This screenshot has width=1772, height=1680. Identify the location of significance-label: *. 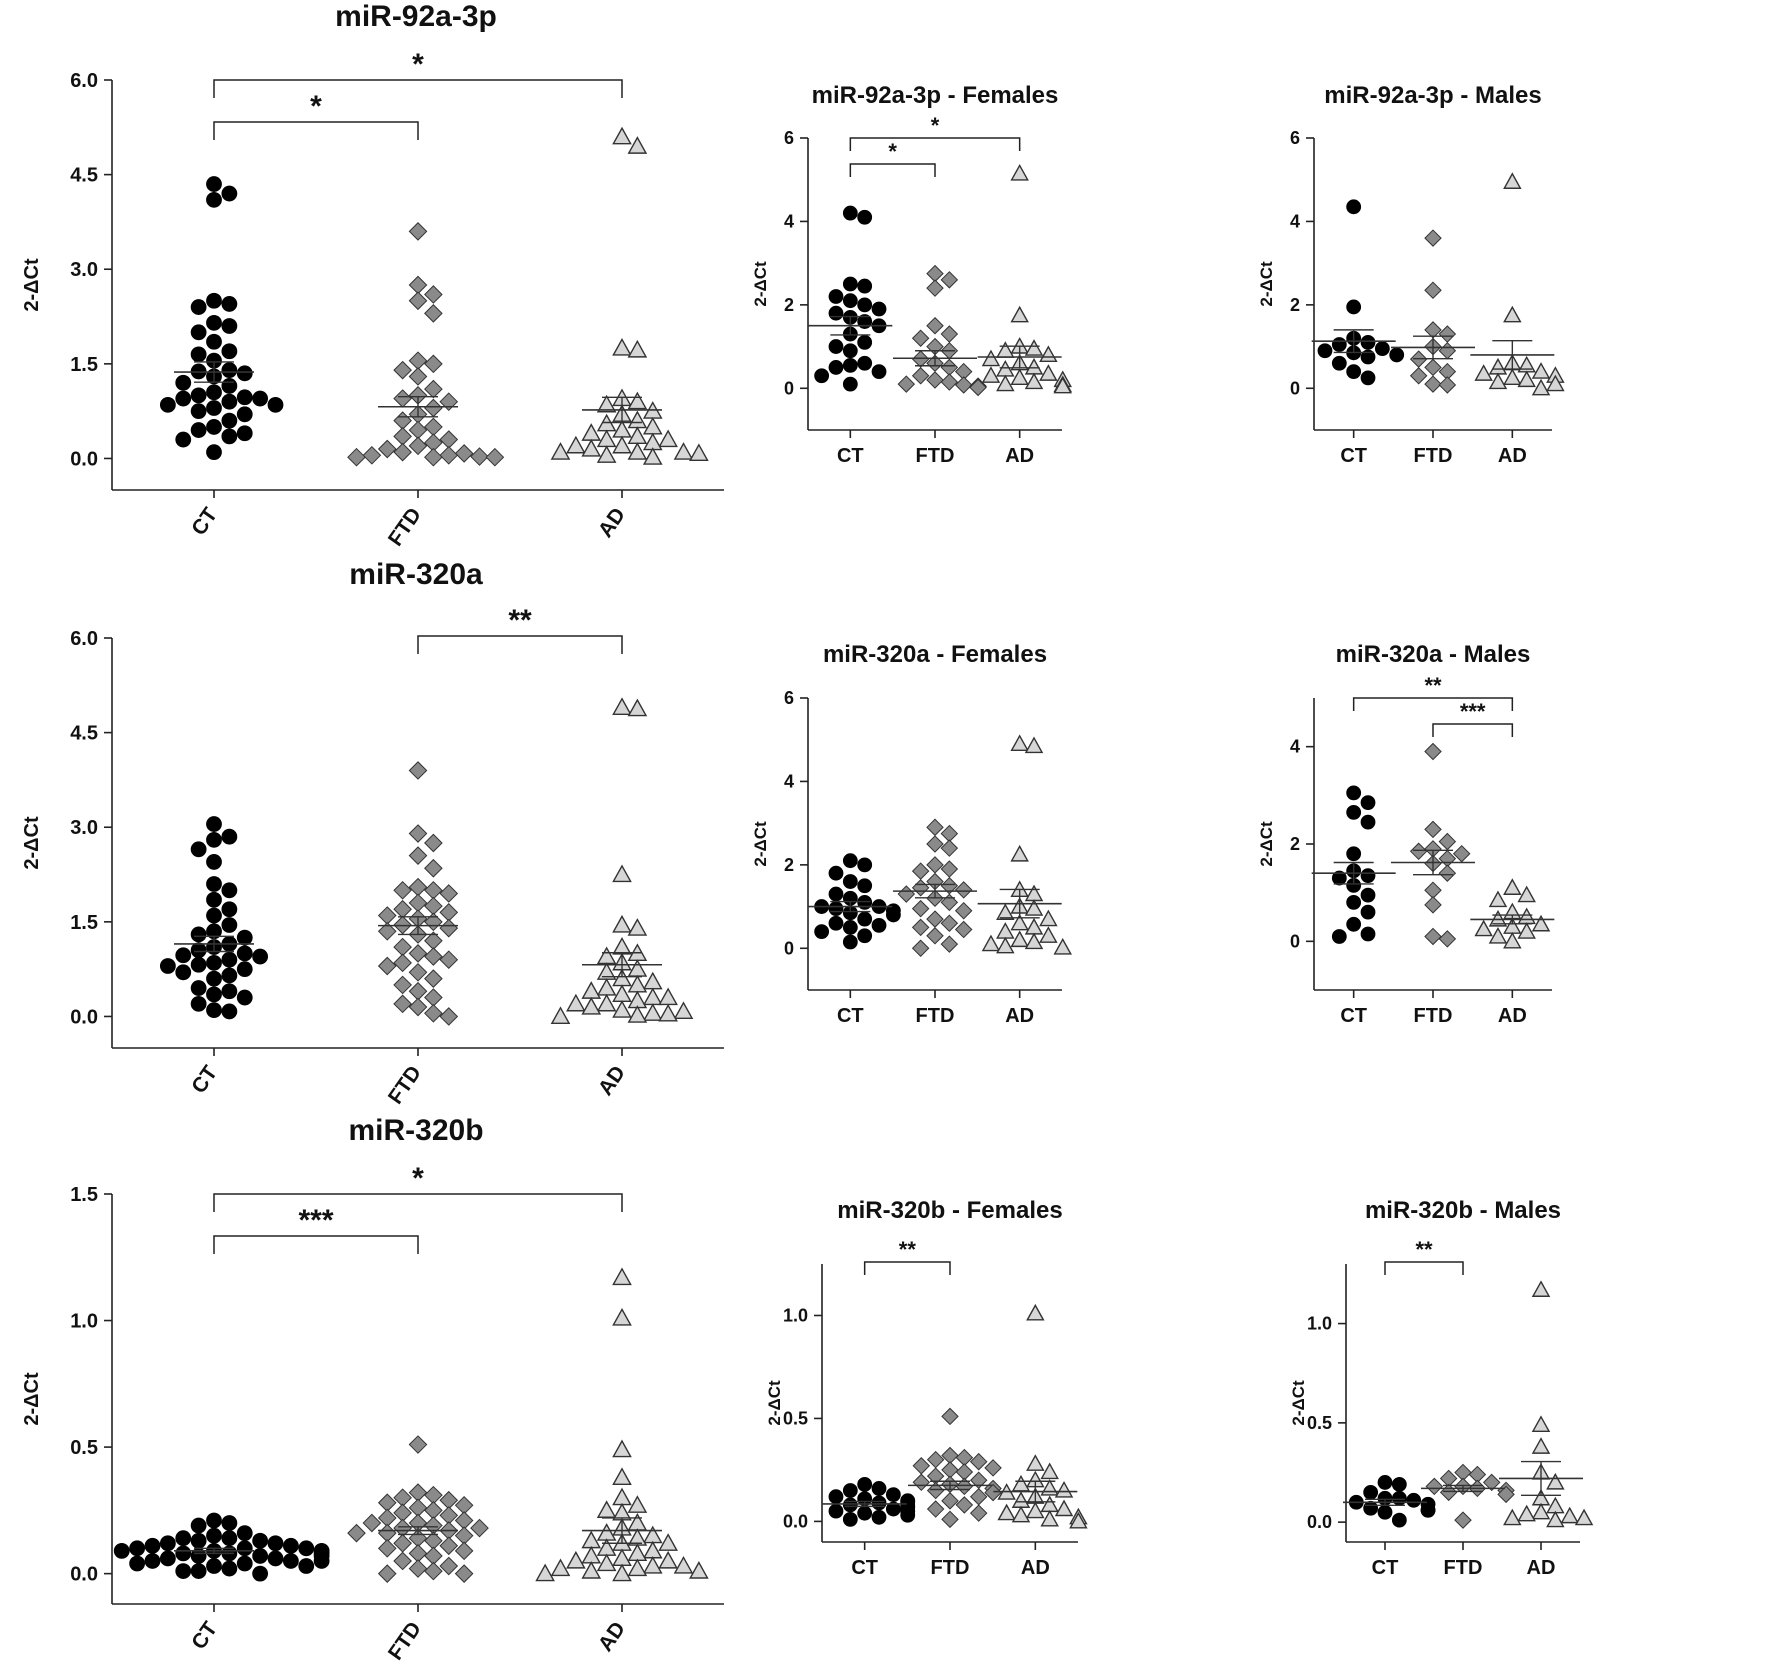
(418, 64).